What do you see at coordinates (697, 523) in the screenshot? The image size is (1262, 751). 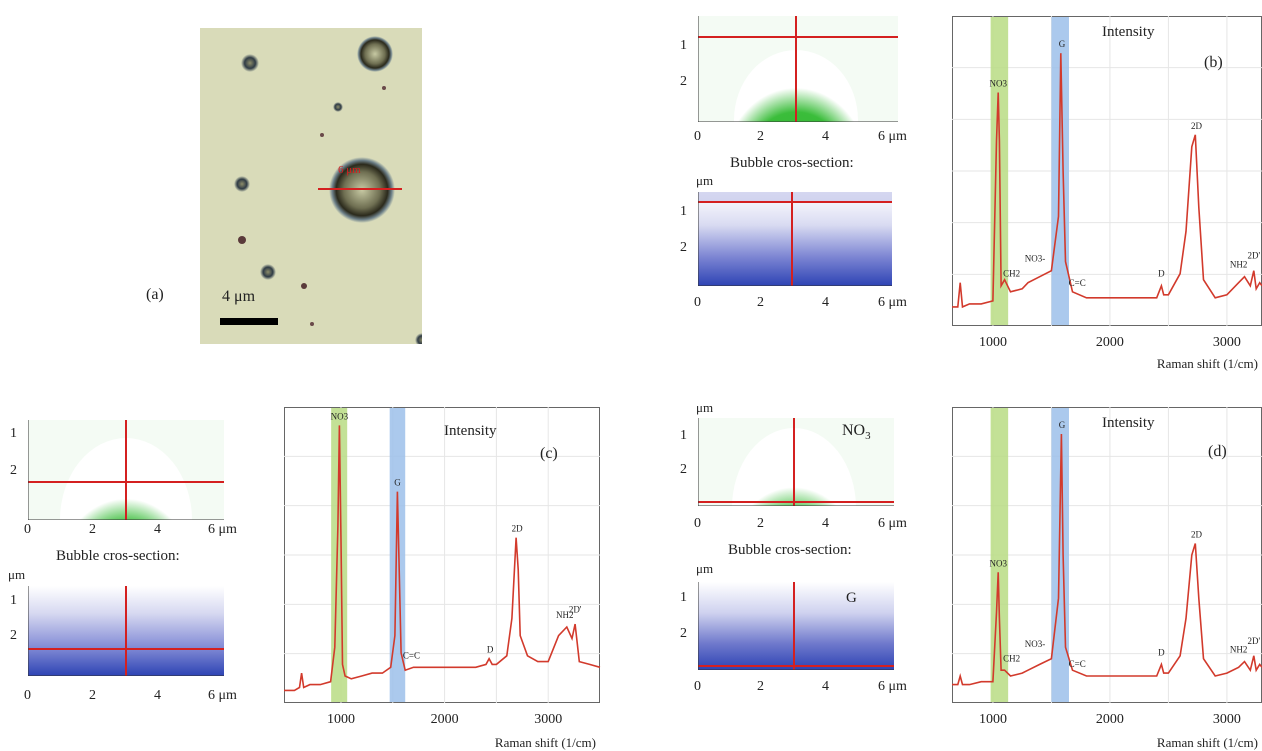 I see `map-d-xtick-0: 0` at bounding box center [697, 523].